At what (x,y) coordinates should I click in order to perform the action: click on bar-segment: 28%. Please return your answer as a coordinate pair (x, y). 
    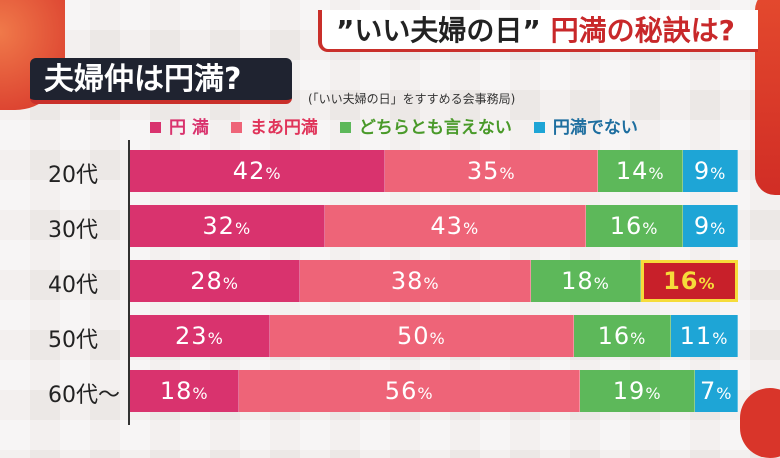
    Looking at the image, I should click on (215, 281).